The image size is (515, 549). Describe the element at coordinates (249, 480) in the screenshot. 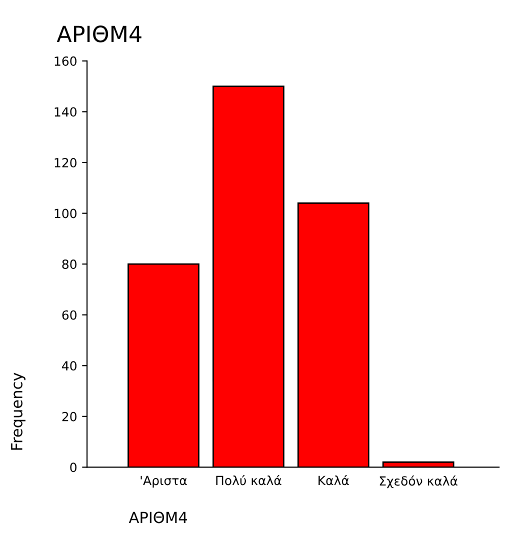

I see `x-tick-label: Πολύ καλά` at that location.